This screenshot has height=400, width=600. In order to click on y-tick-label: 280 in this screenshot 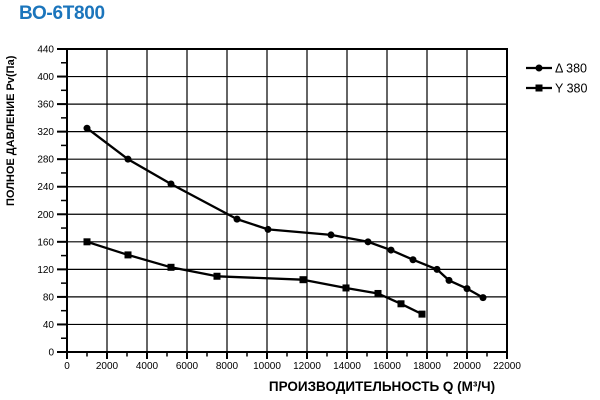, I will do `click(45, 160)`.